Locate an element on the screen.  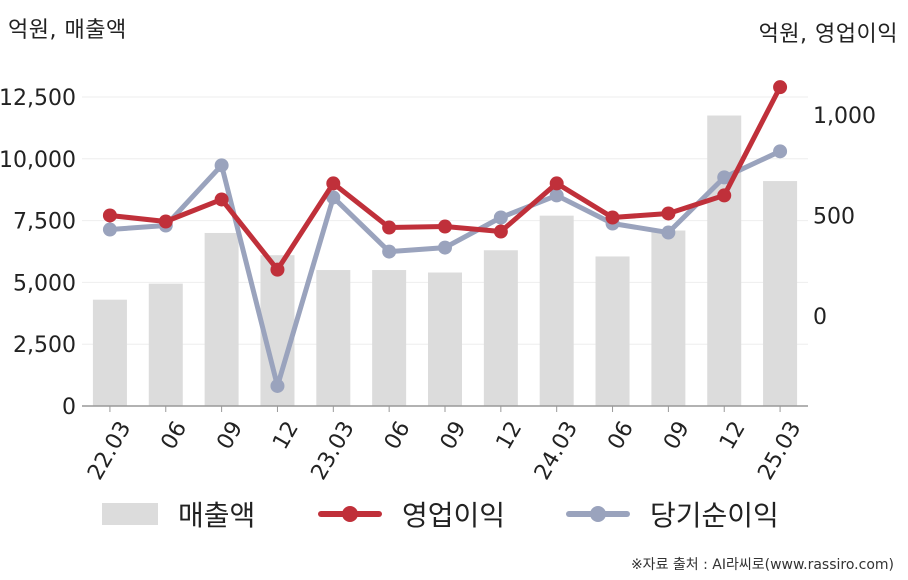
x-tick-label: 25.03 is located at coordinates (779, 450).